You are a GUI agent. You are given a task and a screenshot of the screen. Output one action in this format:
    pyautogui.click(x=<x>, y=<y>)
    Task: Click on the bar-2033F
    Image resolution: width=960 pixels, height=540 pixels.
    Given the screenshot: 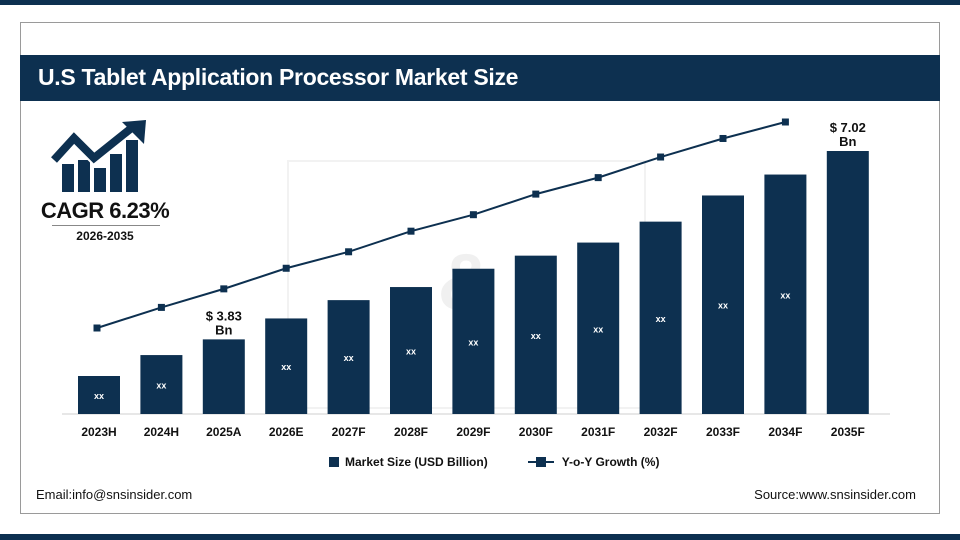 What is the action you would take?
    pyautogui.click(x=723, y=304)
    